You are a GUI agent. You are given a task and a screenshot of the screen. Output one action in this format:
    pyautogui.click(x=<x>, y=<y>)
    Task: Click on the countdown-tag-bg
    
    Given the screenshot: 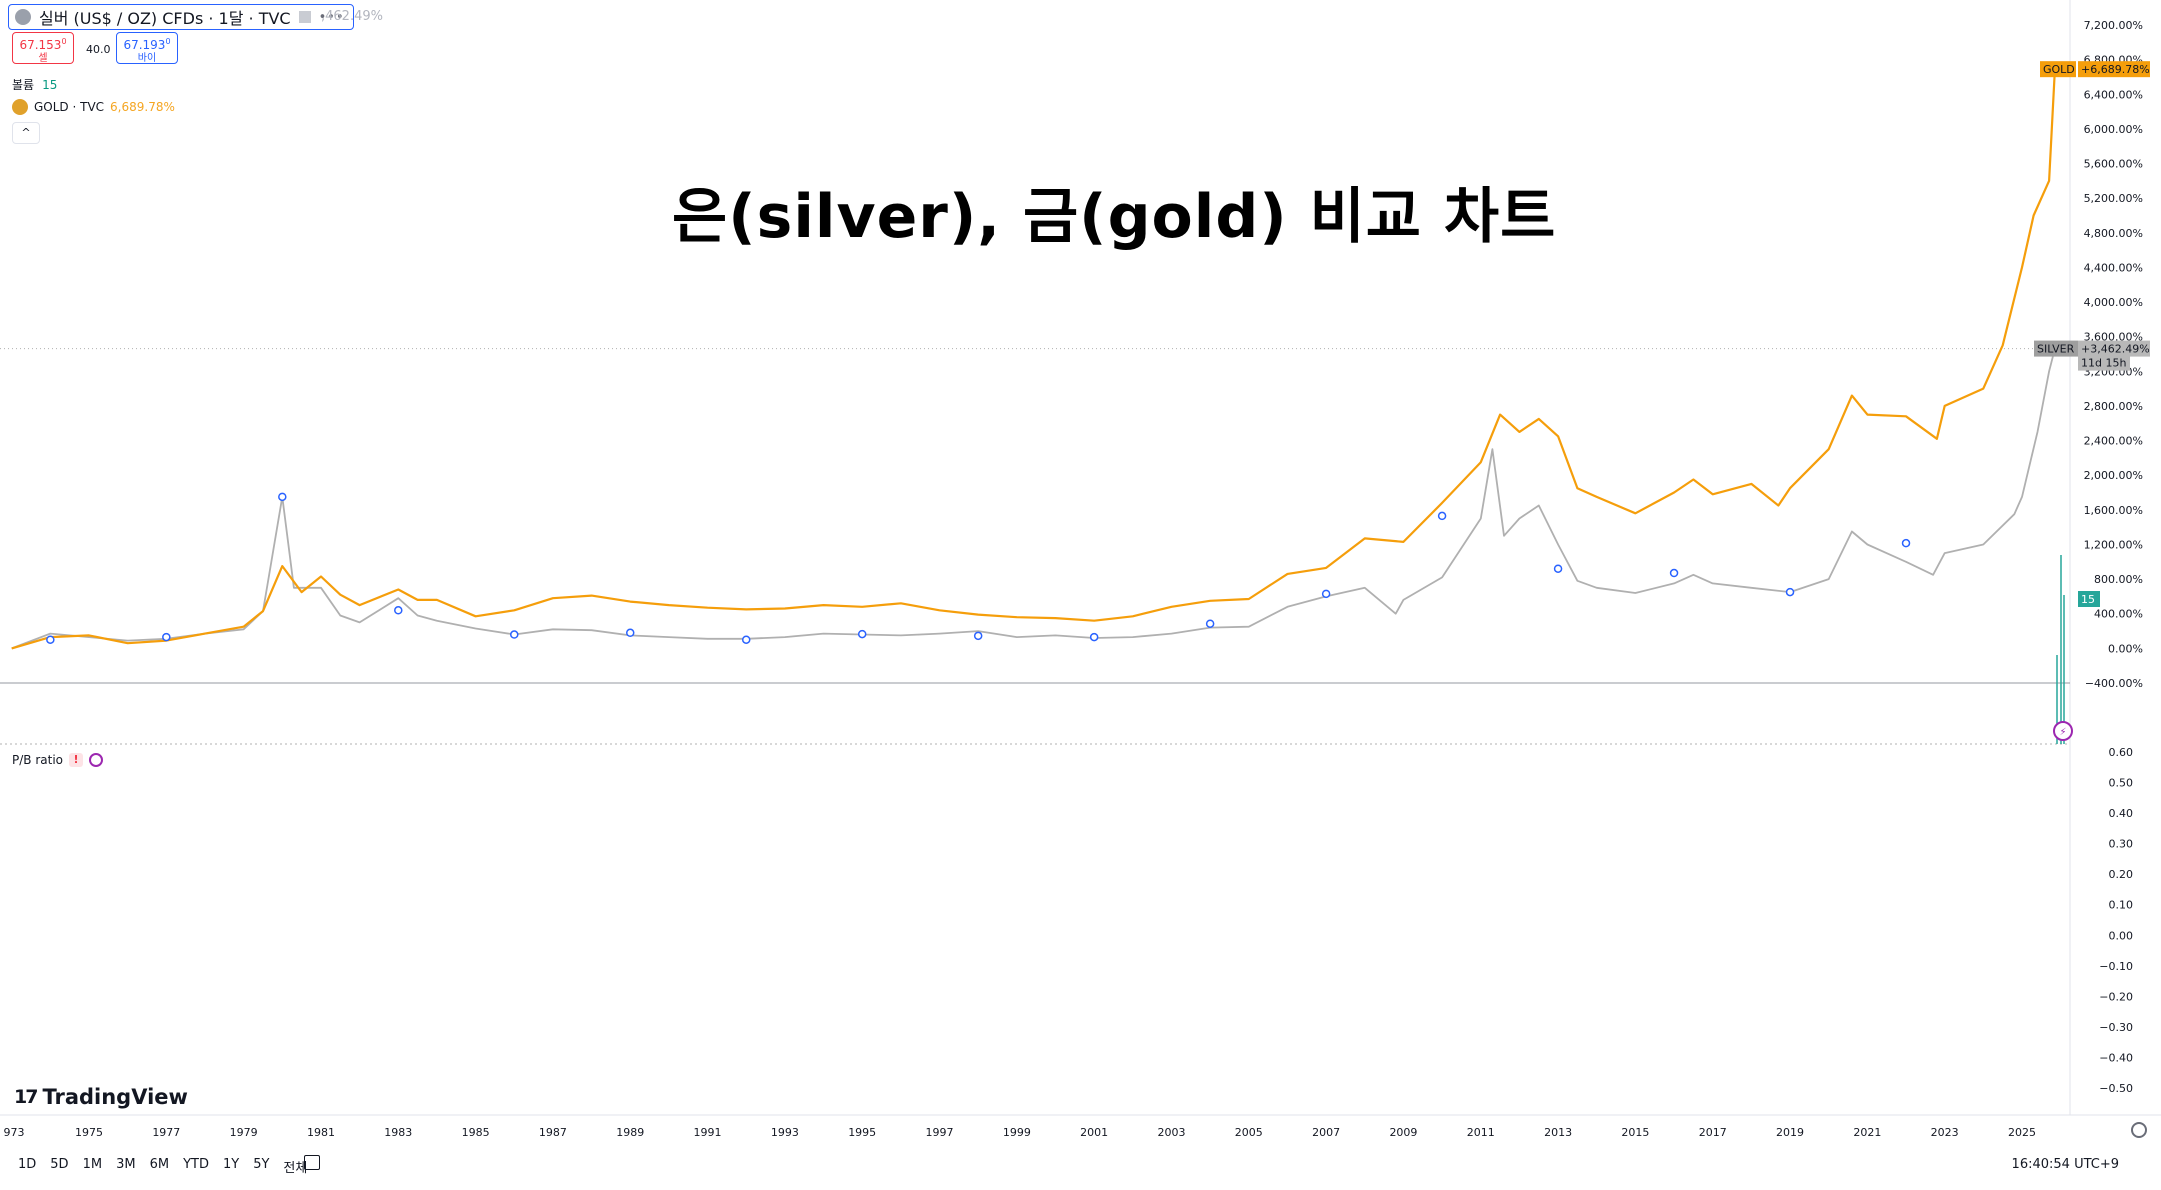 What is the action you would take?
    pyautogui.click(x=2104, y=362)
    